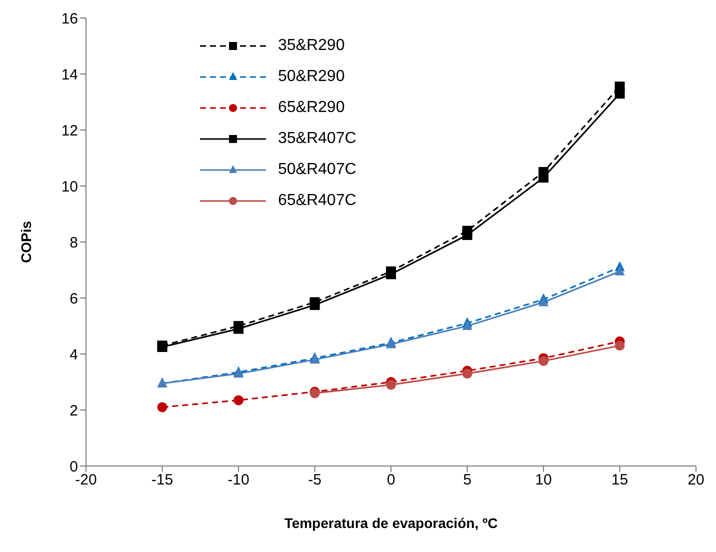 This screenshot has height=552, width=716. Describe the element at coordinates (311, 107) in the screenshot. I see `legend-label: 65&R290` at that location.